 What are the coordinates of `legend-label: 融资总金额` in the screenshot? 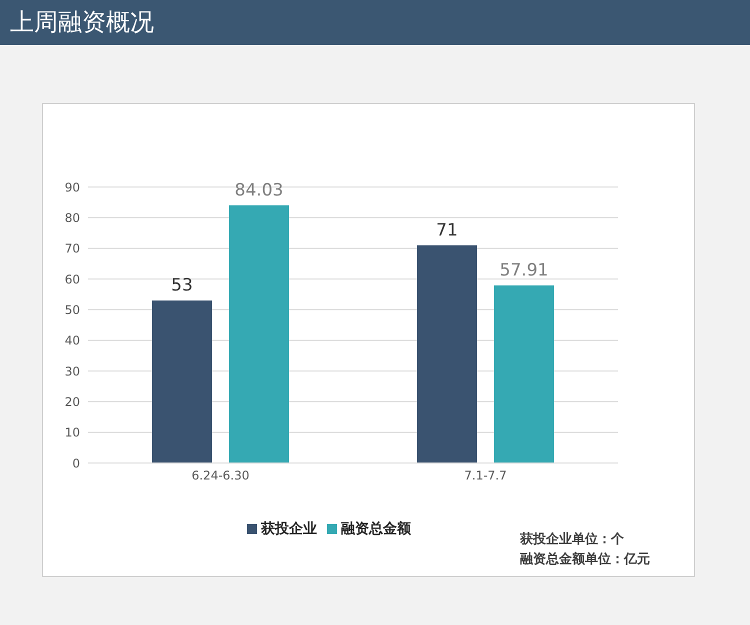 It's located at (376, 529).